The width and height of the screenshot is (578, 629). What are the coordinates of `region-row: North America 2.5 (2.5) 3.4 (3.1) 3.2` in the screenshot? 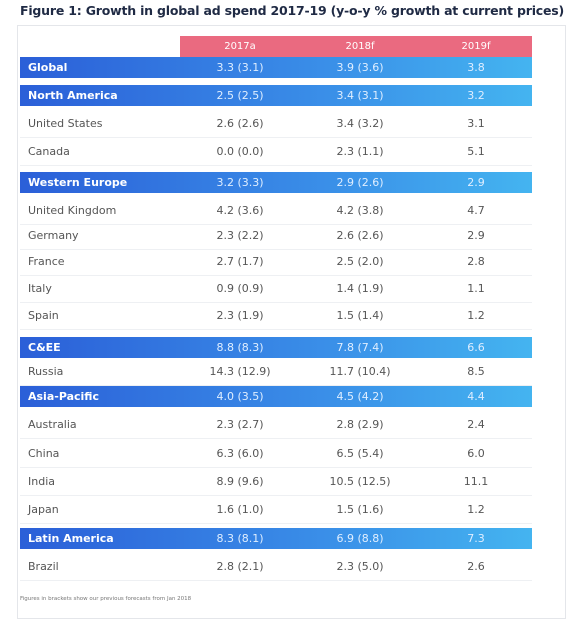 It's located at (276, 95).